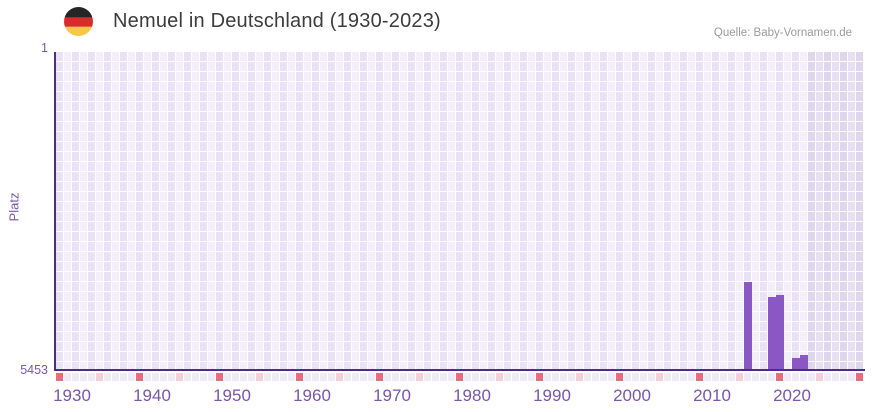  Describe the element at coordinates (472, 395) in the screenshot. I see `x-tick-1980: 1980` at that location.